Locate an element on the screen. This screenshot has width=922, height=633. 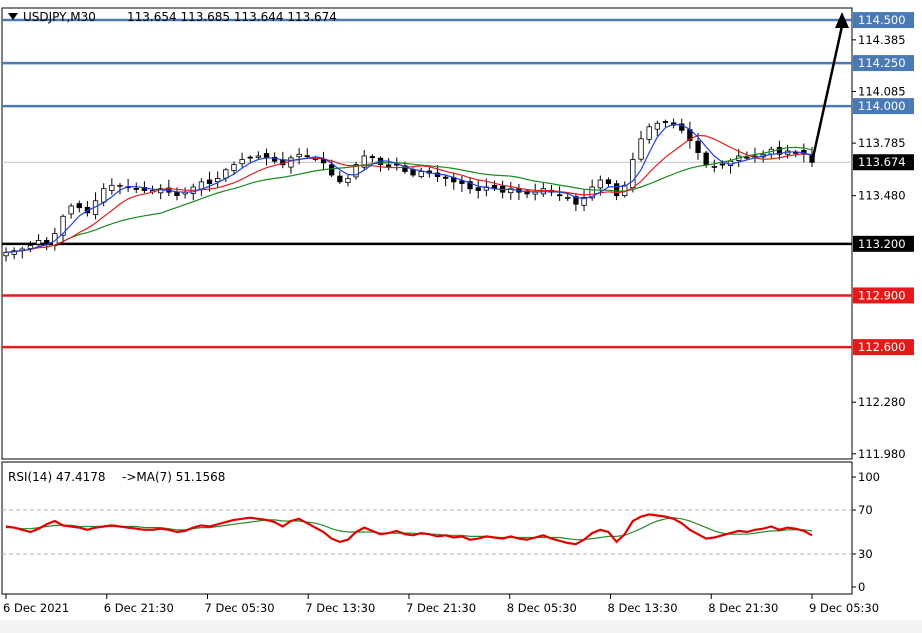
level-label: 114.250 is located at coordinates (882, 63).